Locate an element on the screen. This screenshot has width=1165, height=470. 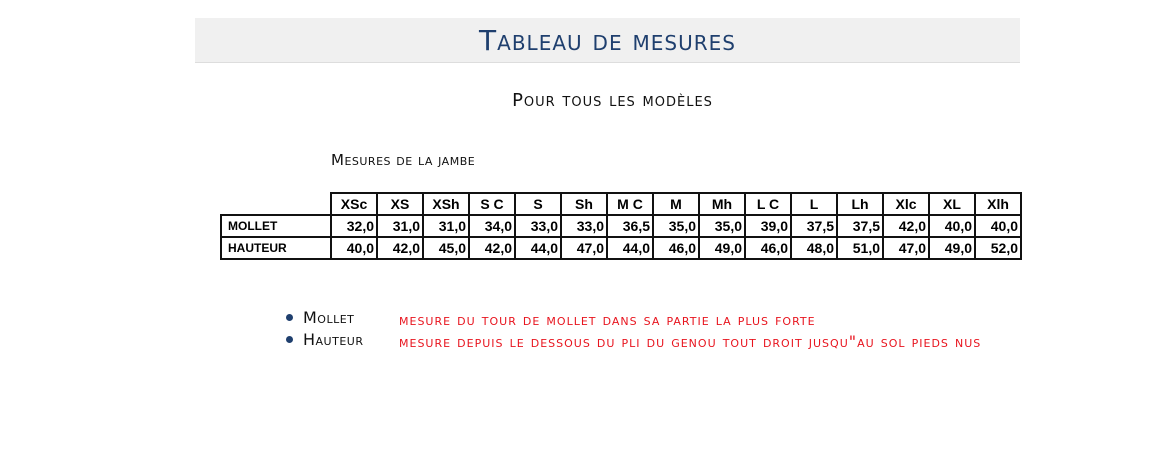
size-header-row: XSc XS XSh S C S Sh M C M Mh L C L Lh Xlc XL Xlh is located at coordinates (621, 204).